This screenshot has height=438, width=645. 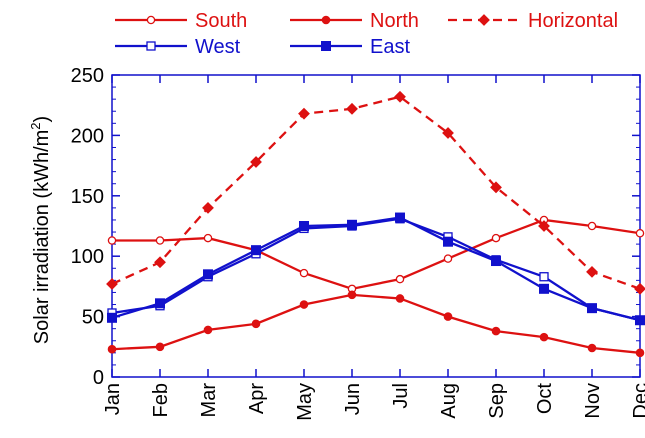 What do you see at coordinates (394, 21) in the screenshot?
I see `legend-label-north: North` at bounding box center [394, 21].